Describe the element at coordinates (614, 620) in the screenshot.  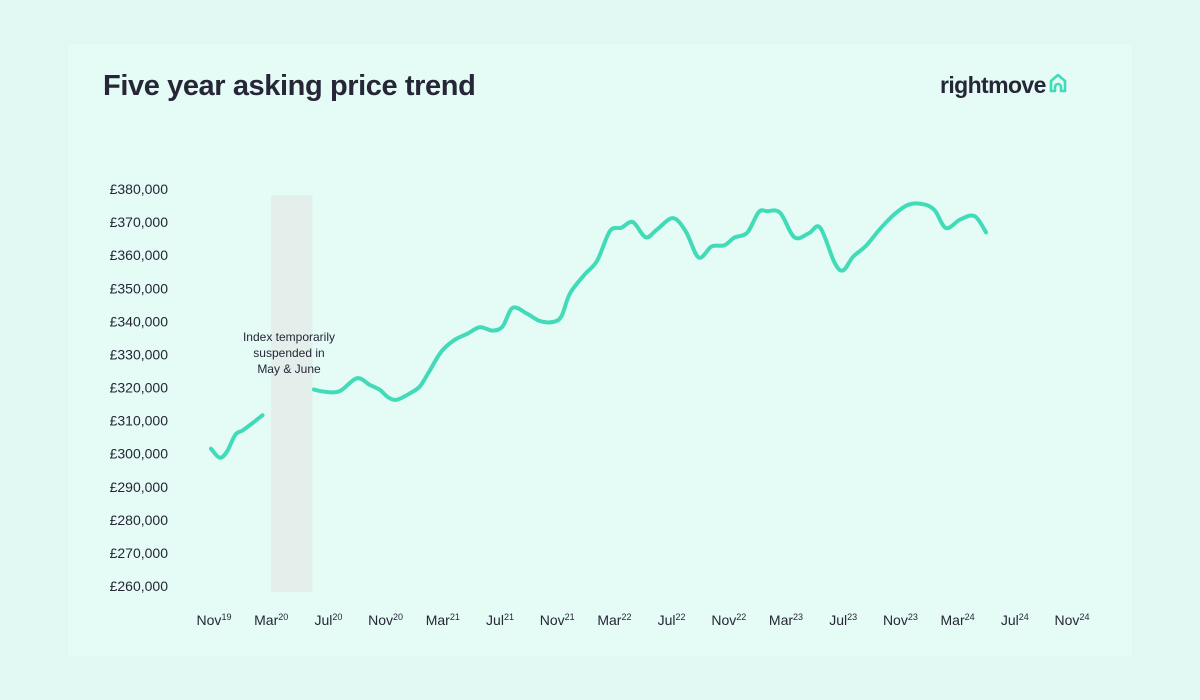
I see `x-tick-label: Mar22` at that location.